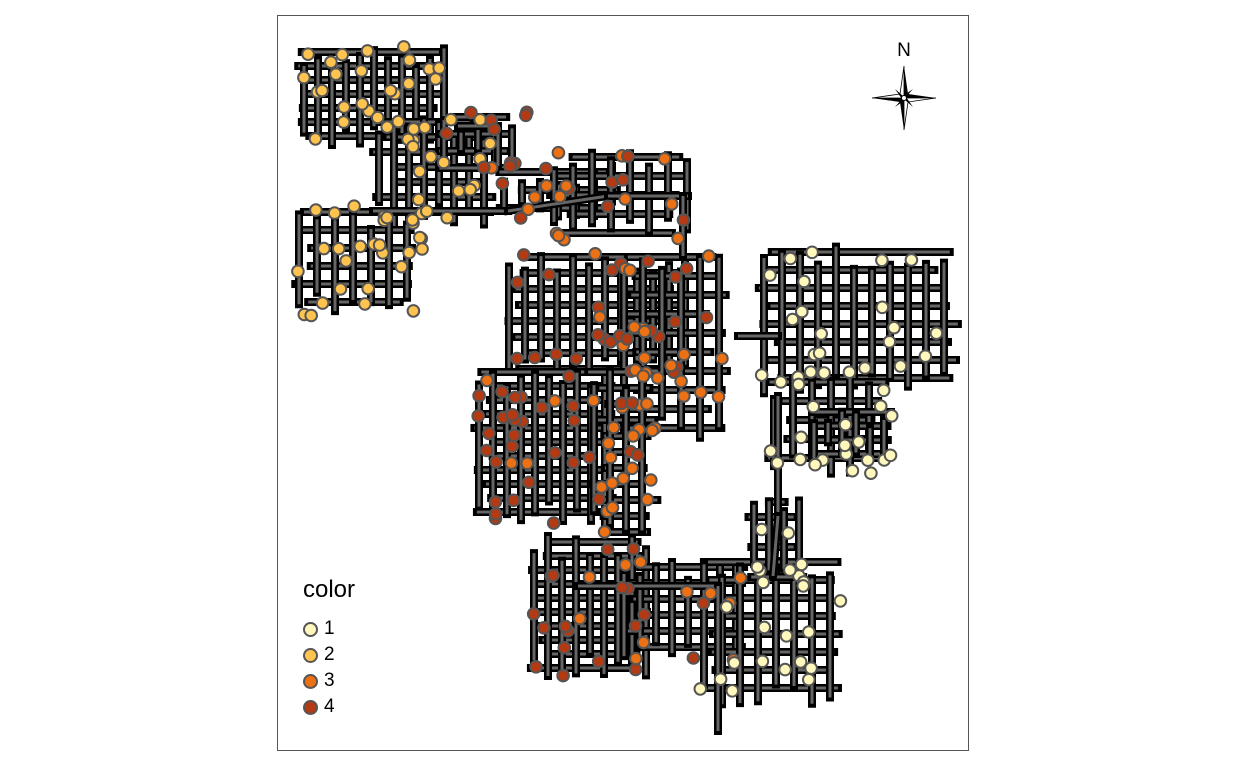  I want to click on legend-item-1: 1, so click(329, 629).